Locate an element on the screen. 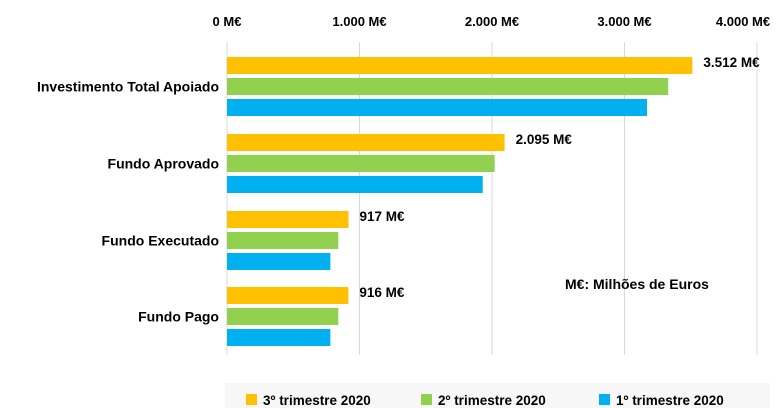  category-label: Fundo Pago is located at coordinates (178, 317).